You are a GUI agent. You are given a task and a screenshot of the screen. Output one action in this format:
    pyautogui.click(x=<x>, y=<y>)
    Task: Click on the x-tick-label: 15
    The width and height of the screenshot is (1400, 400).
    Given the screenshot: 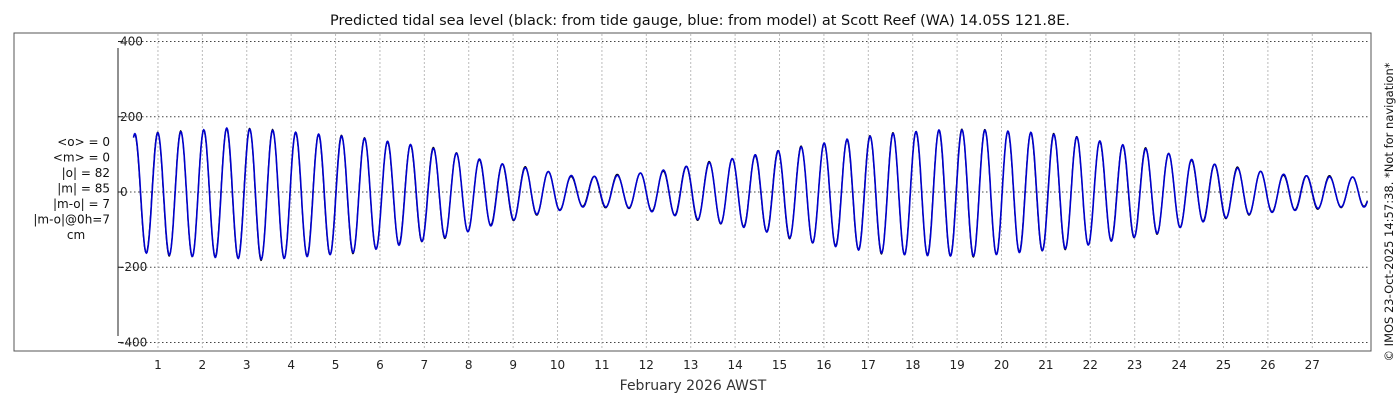 What is the action you would take?
    pyautogui.click(x=779, y=365)
    